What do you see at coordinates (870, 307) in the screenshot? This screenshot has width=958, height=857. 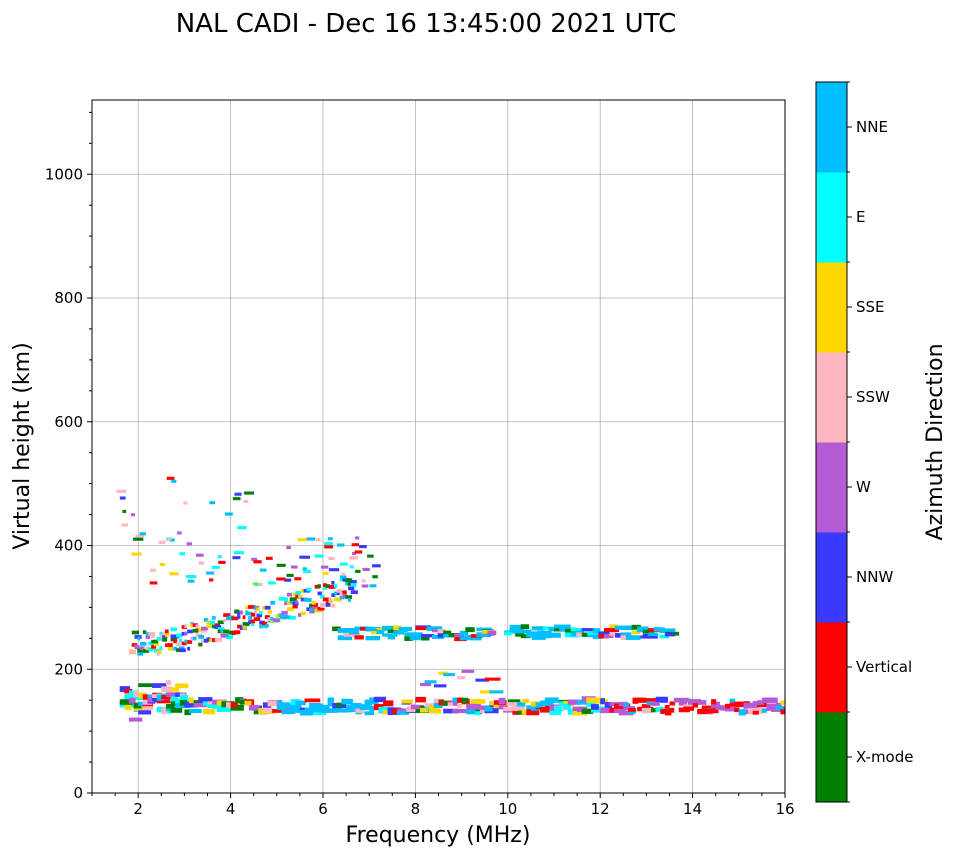 I see `colorbar-category-label: SSE` at bounding box center [870, 307].